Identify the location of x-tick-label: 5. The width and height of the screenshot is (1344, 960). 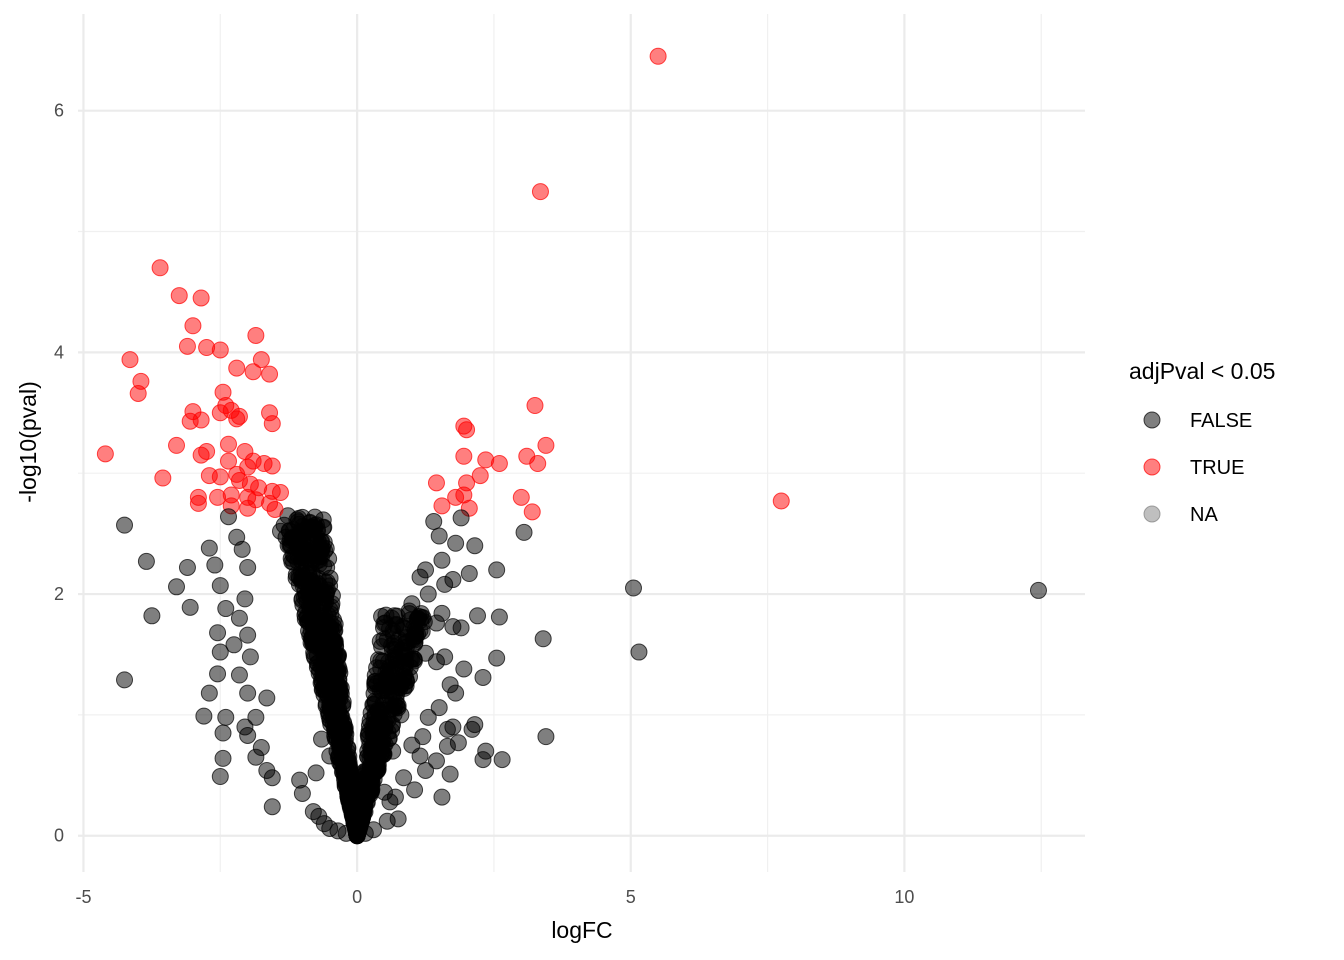
(631, 897).